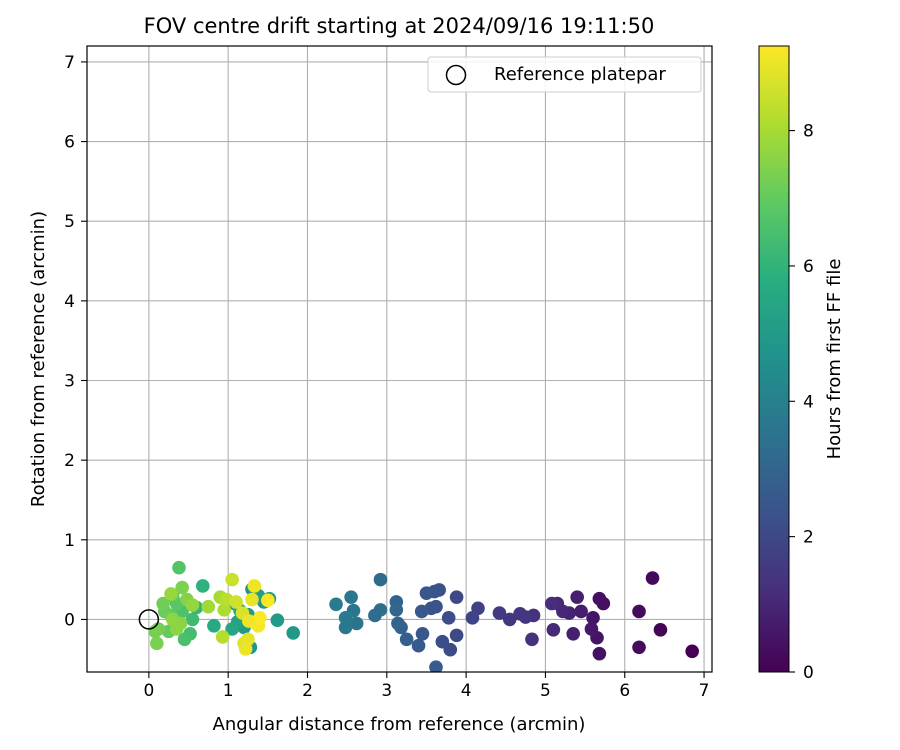 This screenshot has height=750, width=900. What do you see at coordinates (149, 619) in the screenshot?
I see `reference-platepar-marker` at bounding box center [149, 619].